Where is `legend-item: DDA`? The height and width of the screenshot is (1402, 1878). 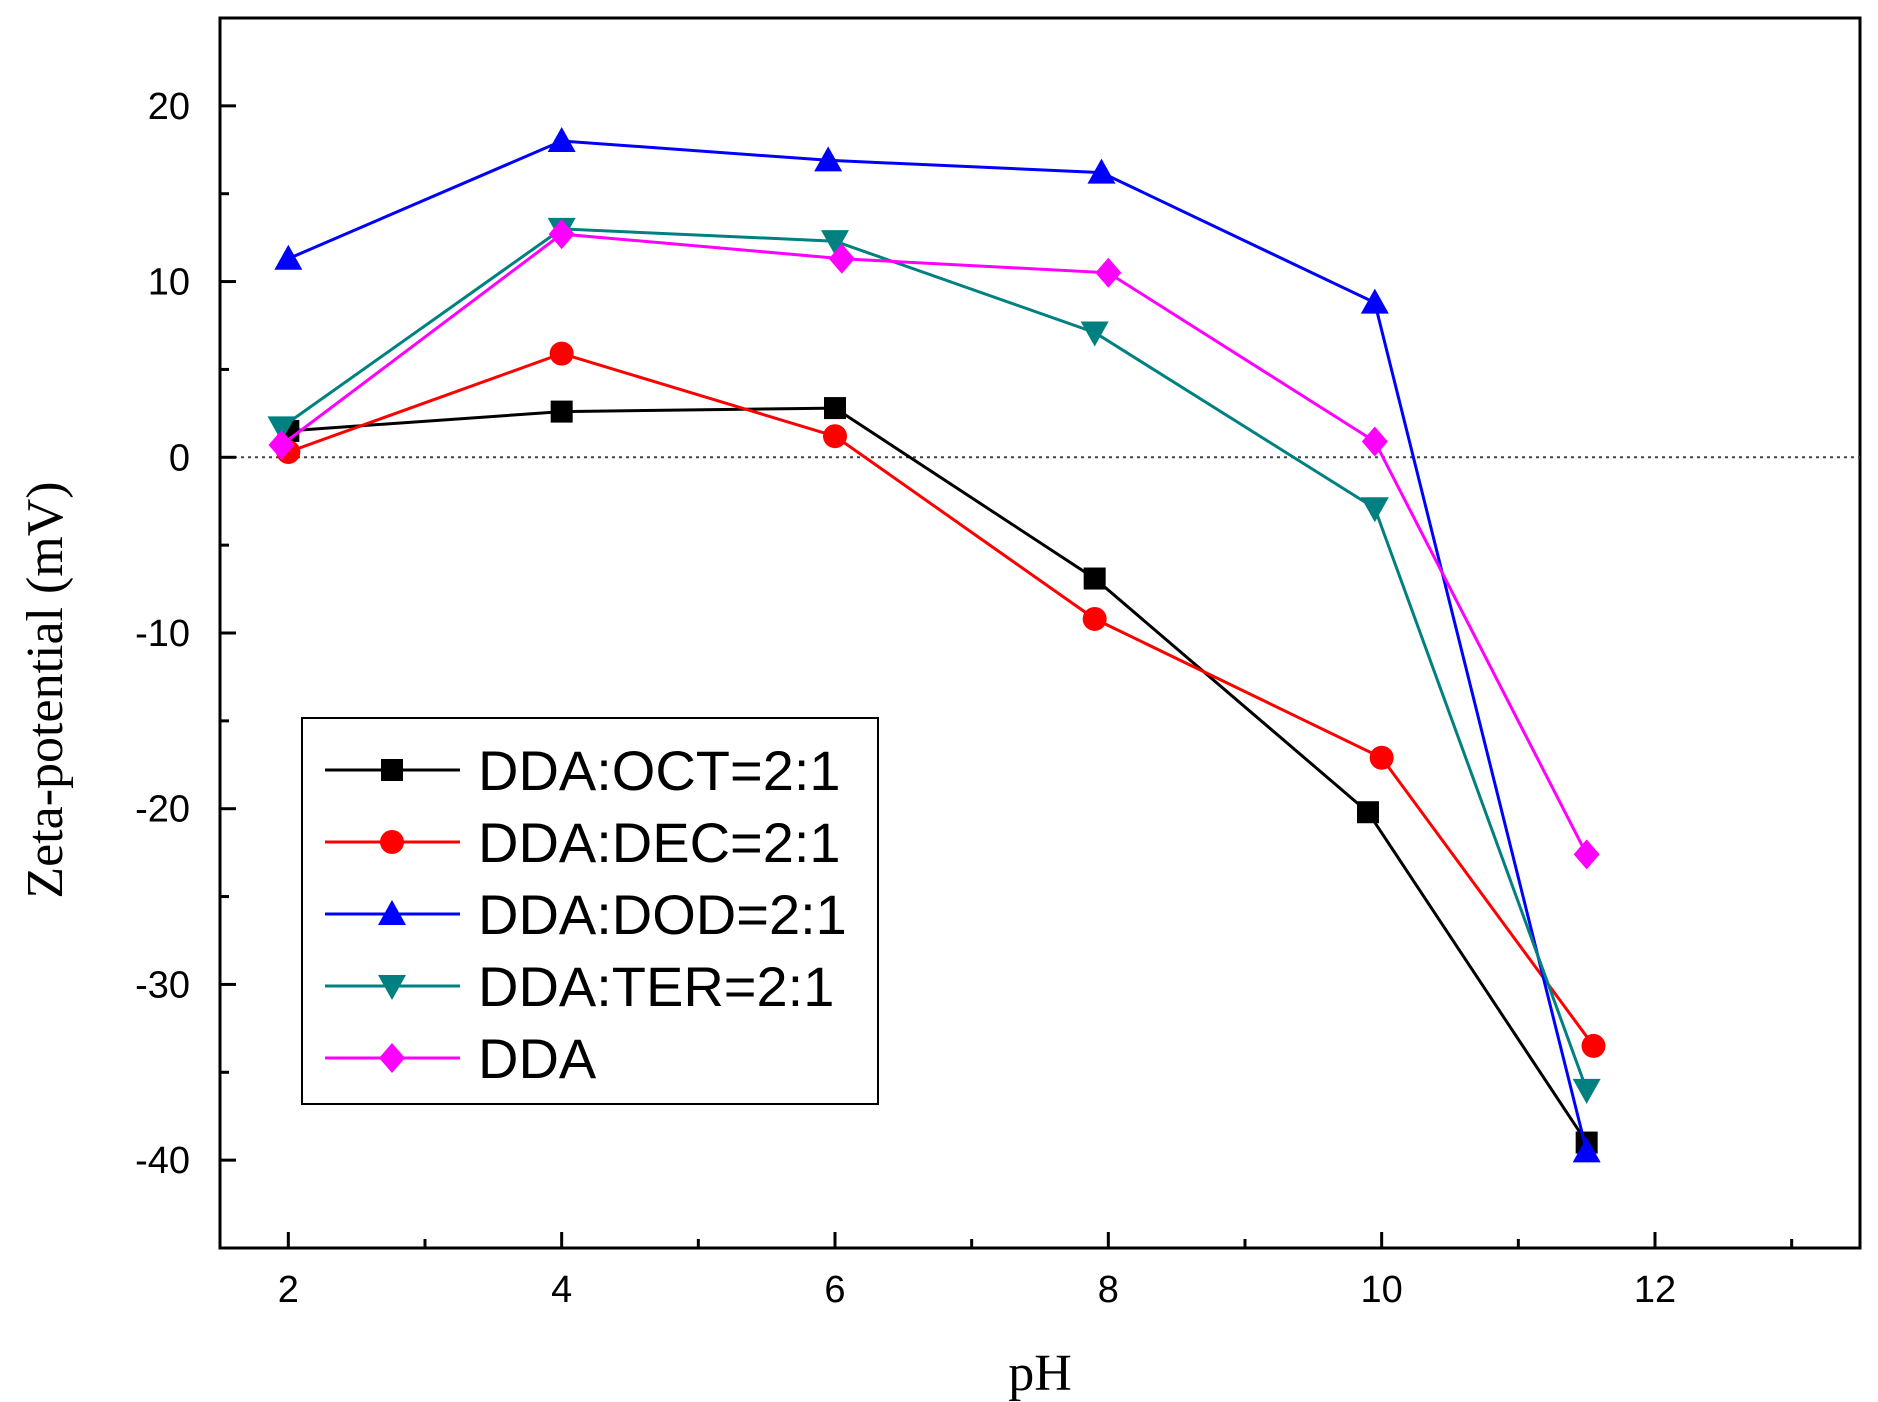
legend-item: DDA is located at coordinates (461, 1058).